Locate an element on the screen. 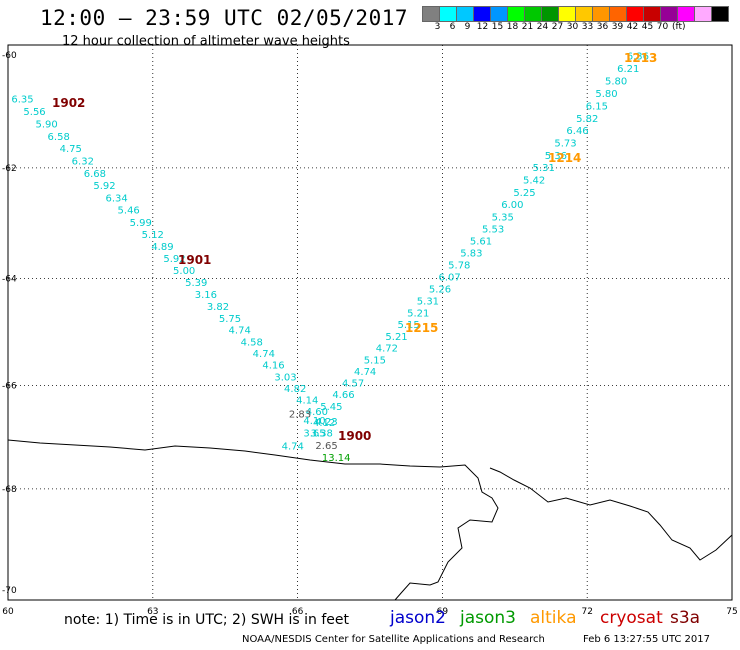 This screenshot has height=650, width=740. swh-point-label: 6.34 is located at coordinates (116, 198).